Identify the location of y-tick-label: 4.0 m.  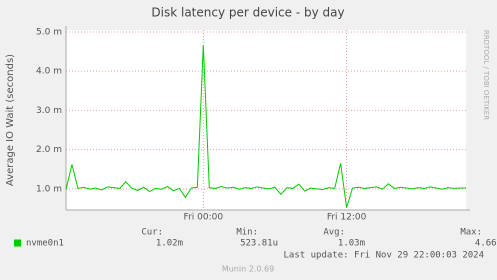
(49, 72).